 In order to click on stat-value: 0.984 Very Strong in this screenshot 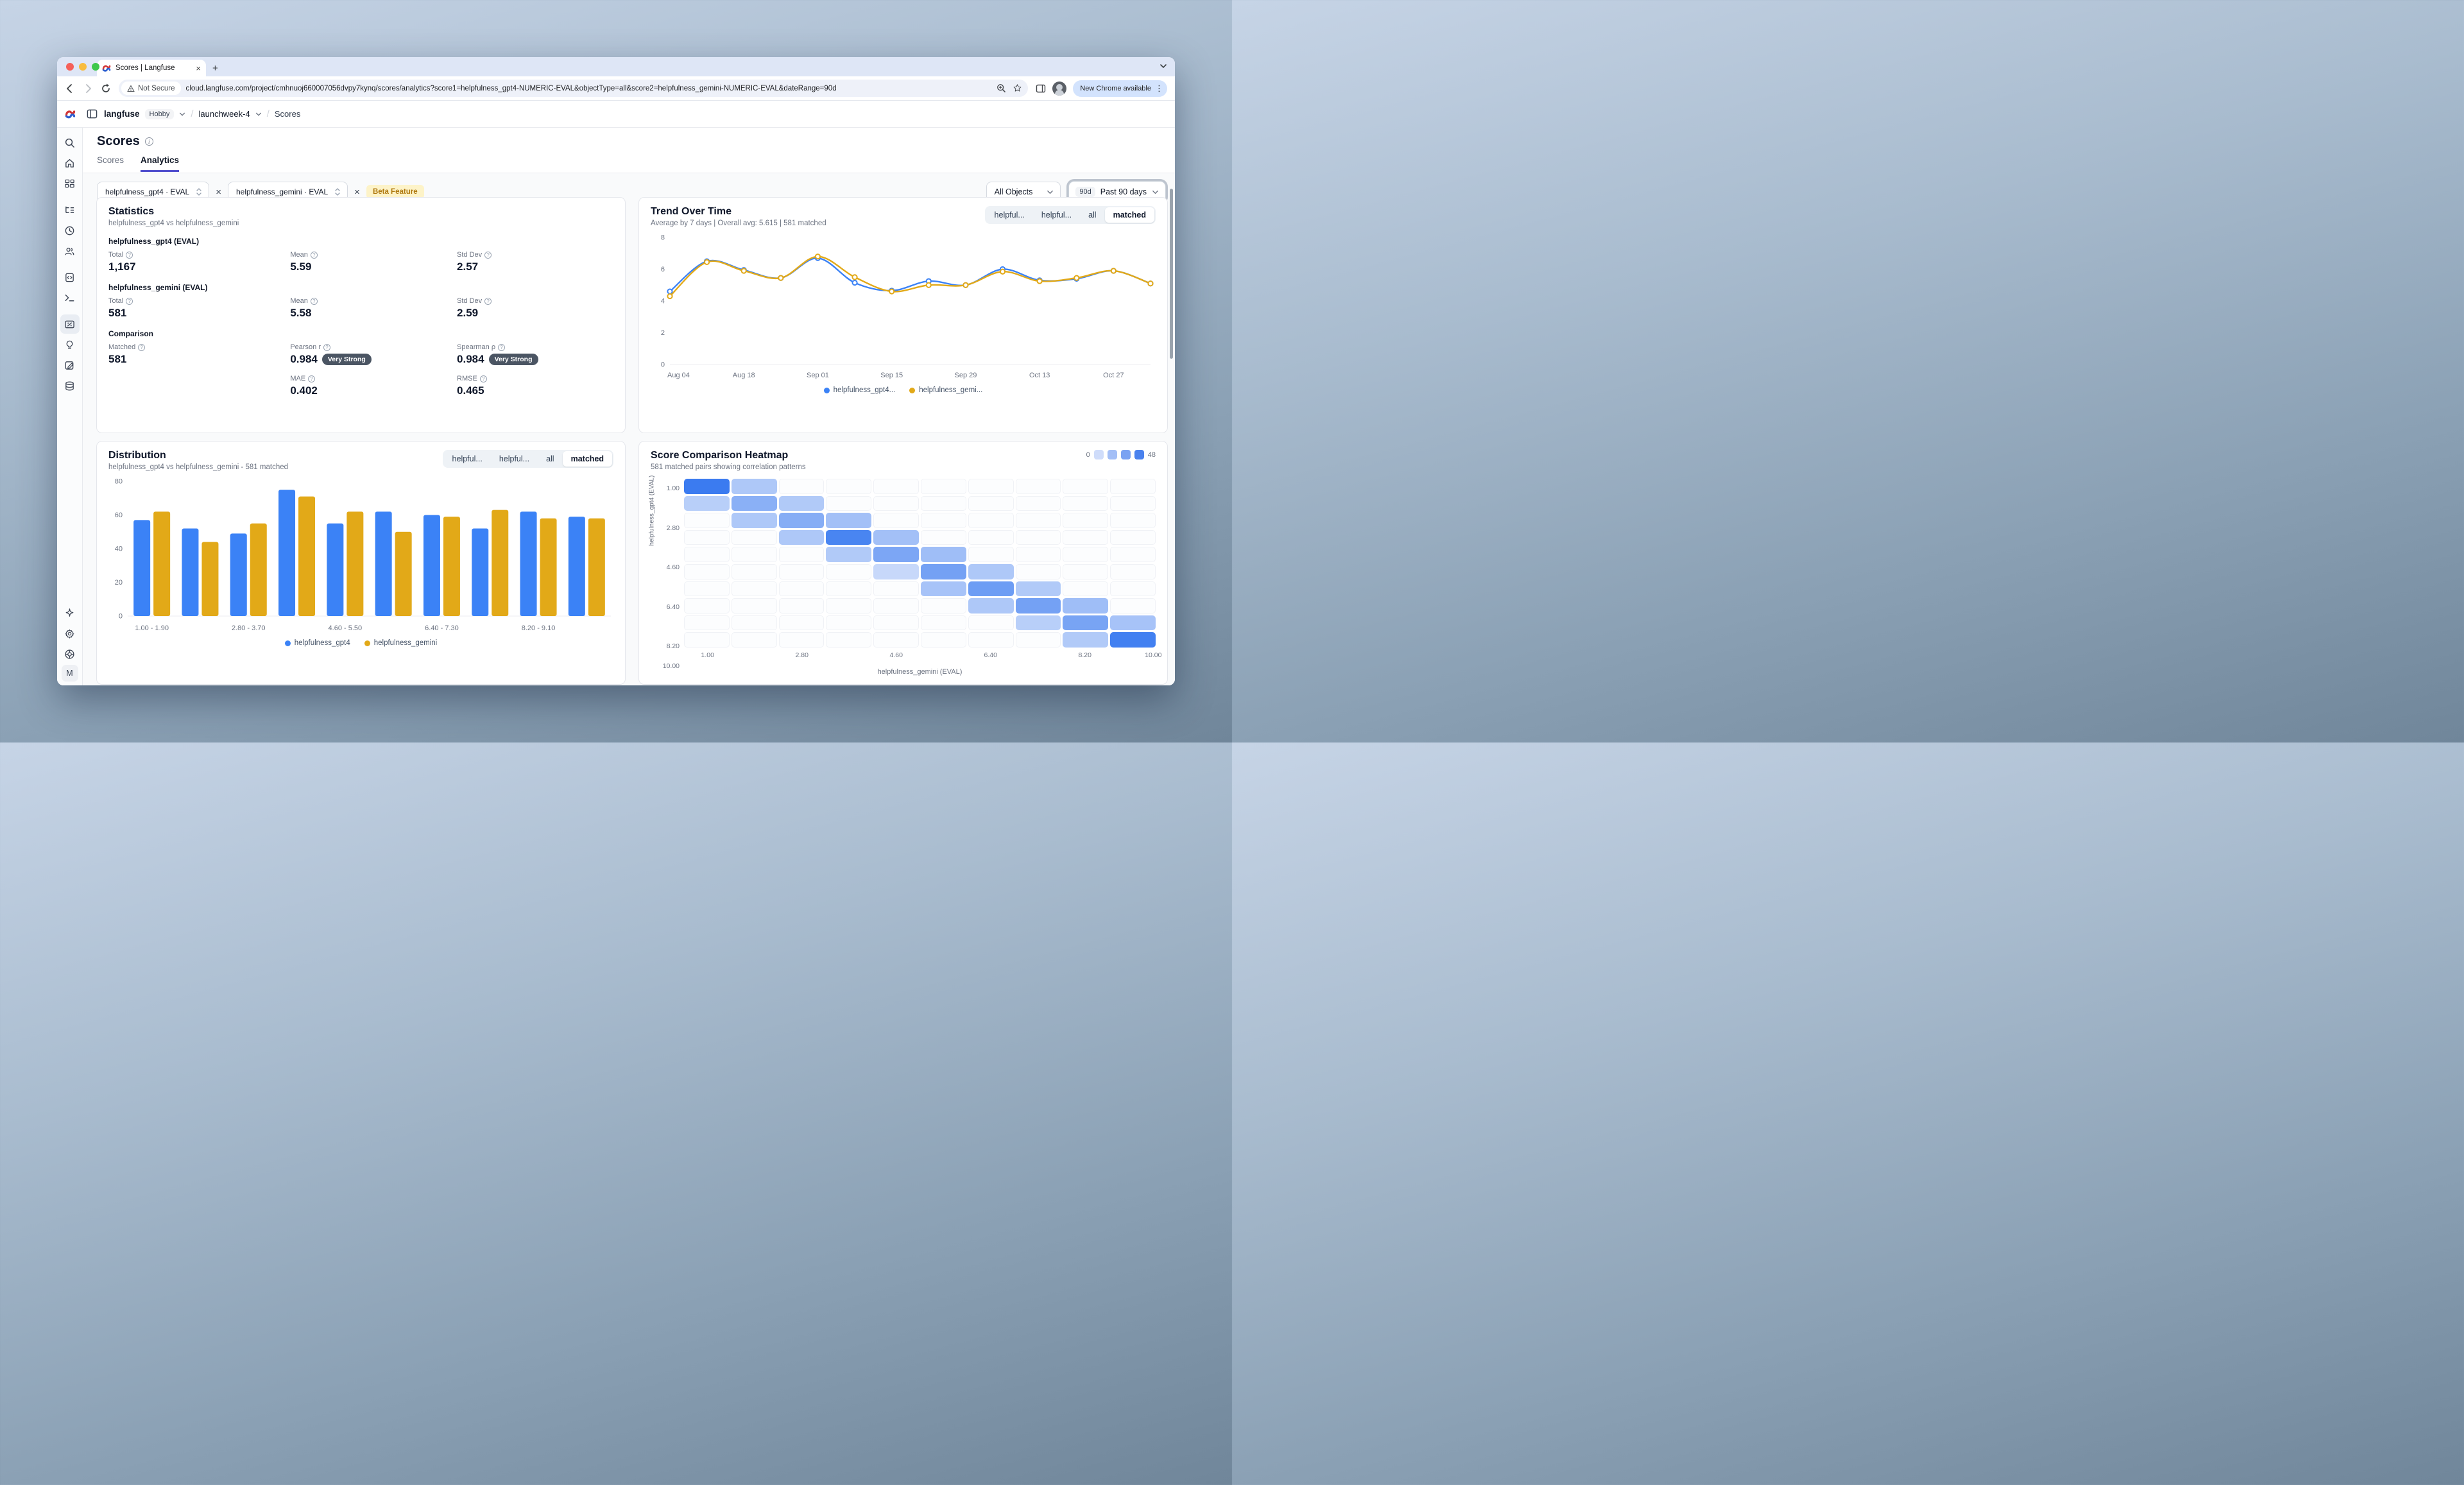, I will do `click(535, 359)`.